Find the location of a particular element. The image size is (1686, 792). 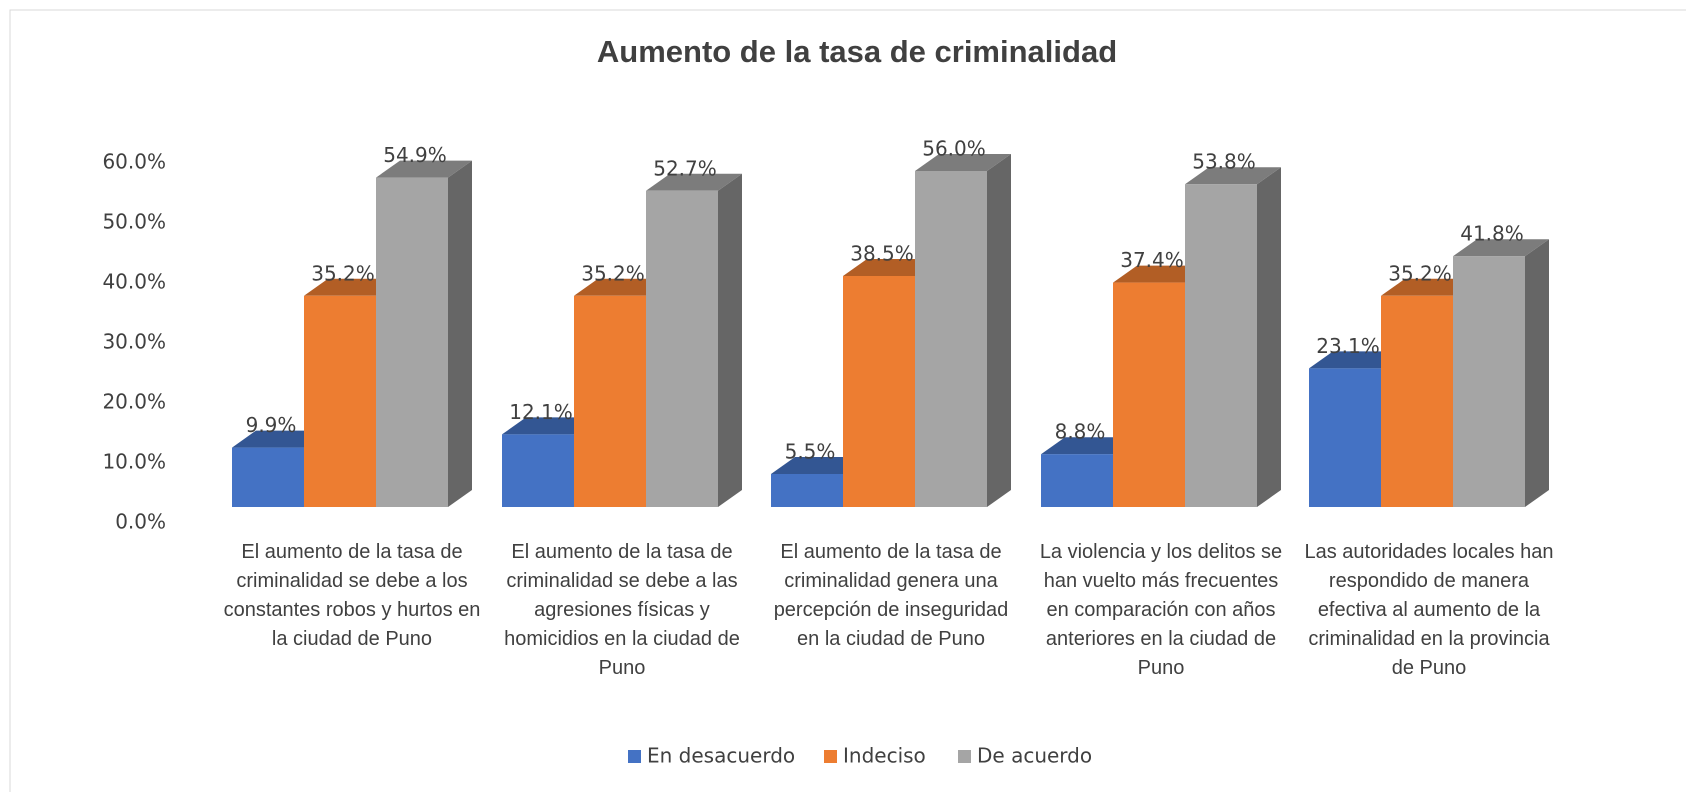

y-tick-label: 10.0% is located at coordinates (134, 462).